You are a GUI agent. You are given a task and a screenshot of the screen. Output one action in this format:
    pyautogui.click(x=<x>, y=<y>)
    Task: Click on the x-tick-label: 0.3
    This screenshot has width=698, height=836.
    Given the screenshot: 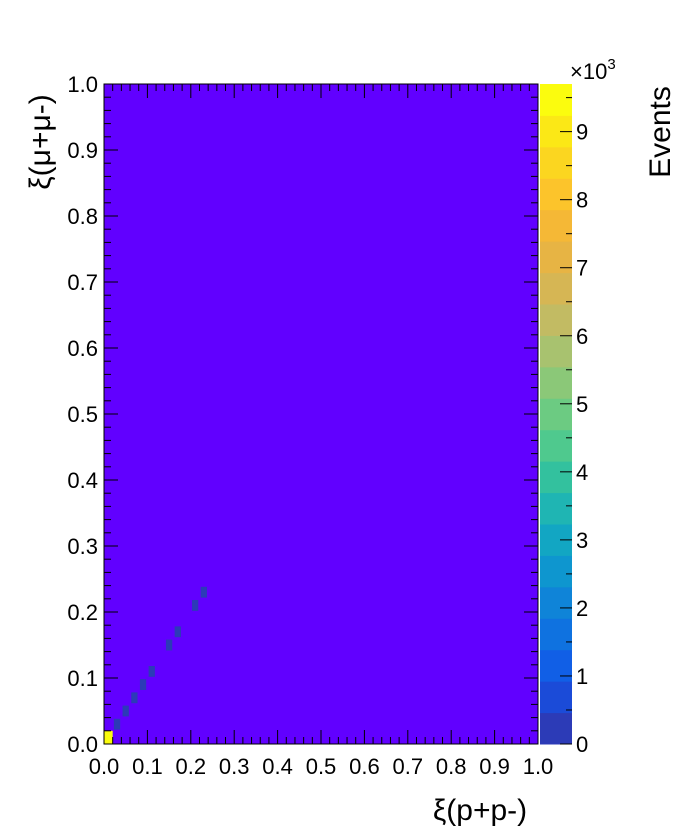 What is the action you would take?
    pyautogui.click(x=234, y=766)
    